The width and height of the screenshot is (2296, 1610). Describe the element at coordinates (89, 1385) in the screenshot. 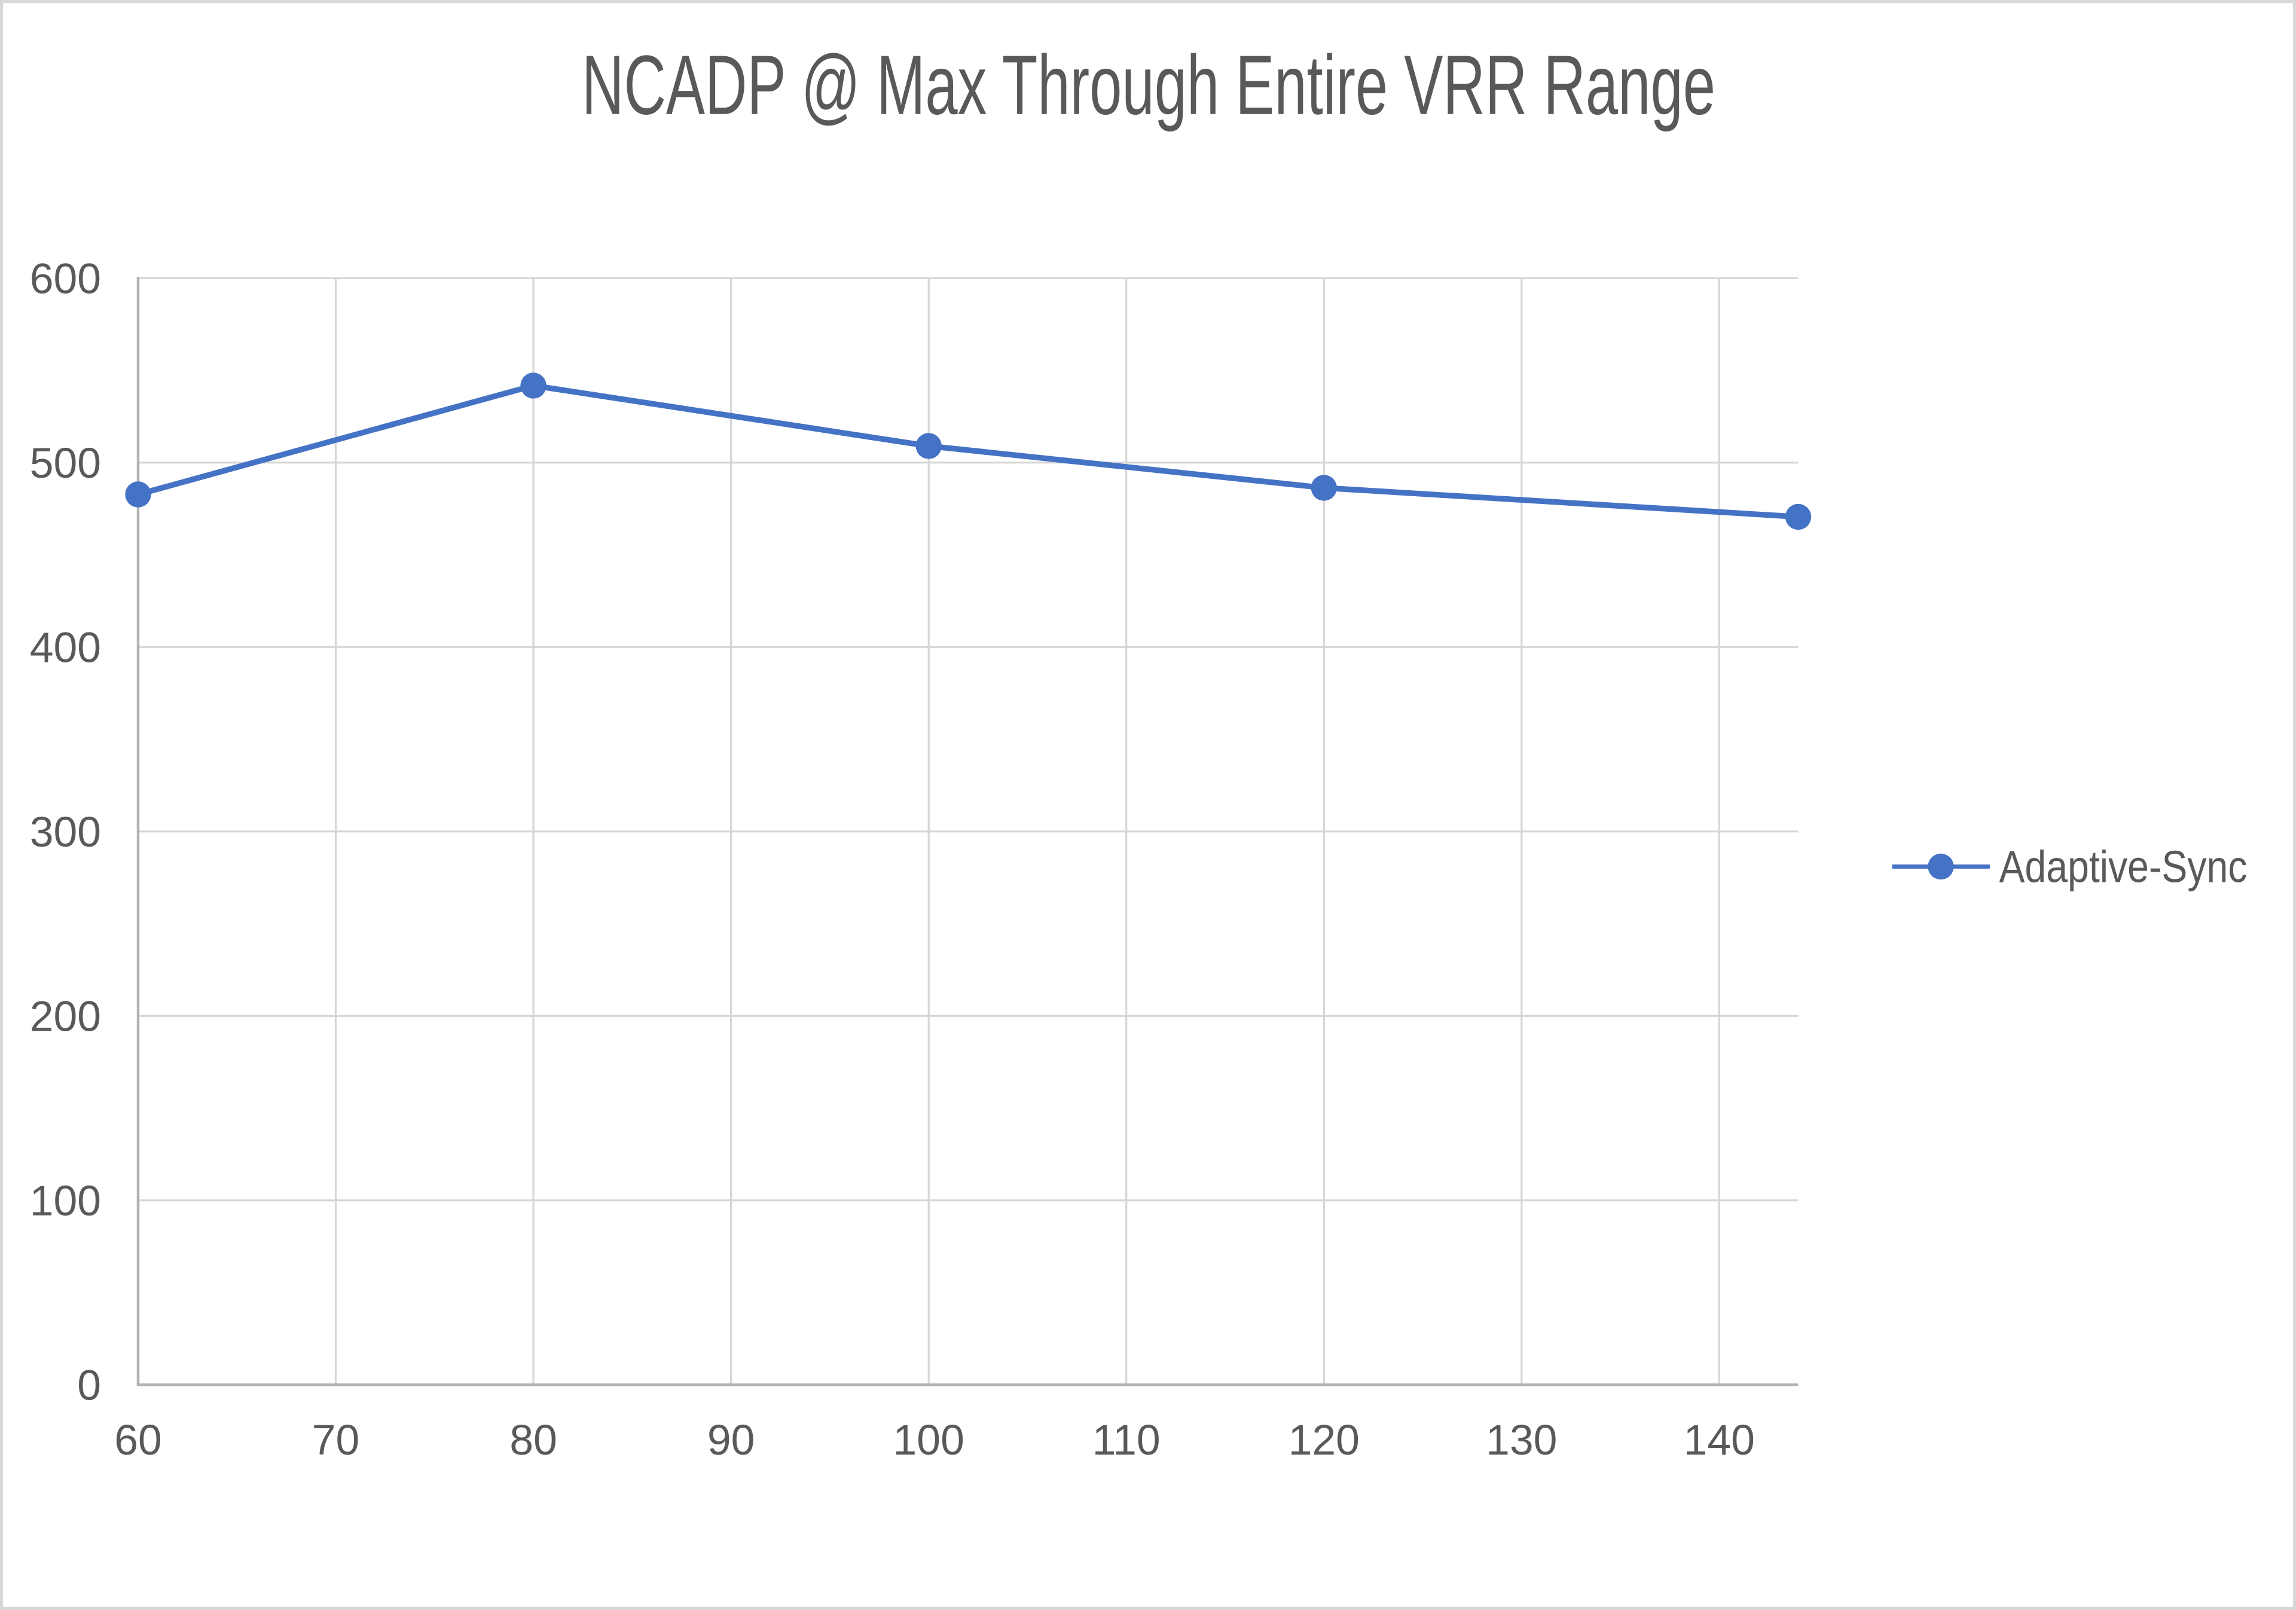

I see `svg-text: 0` at that location.